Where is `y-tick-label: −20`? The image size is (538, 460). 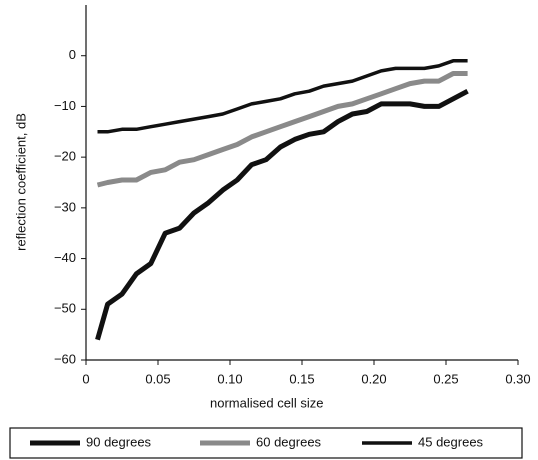
y-tick-label: −20 is located at coordinates (65, 156).